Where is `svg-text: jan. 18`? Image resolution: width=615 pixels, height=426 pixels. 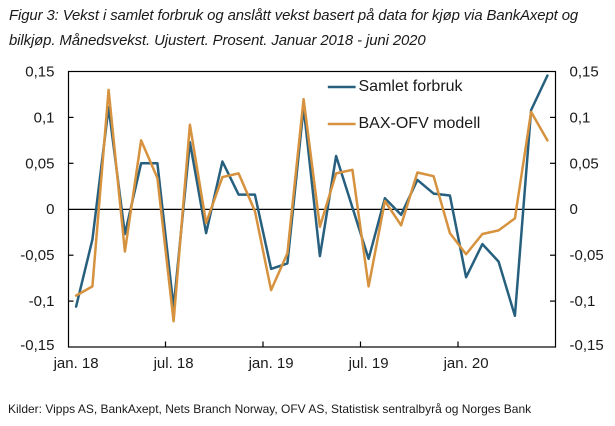 svg-text: jan. 18 is located at coordinates (76, 363).